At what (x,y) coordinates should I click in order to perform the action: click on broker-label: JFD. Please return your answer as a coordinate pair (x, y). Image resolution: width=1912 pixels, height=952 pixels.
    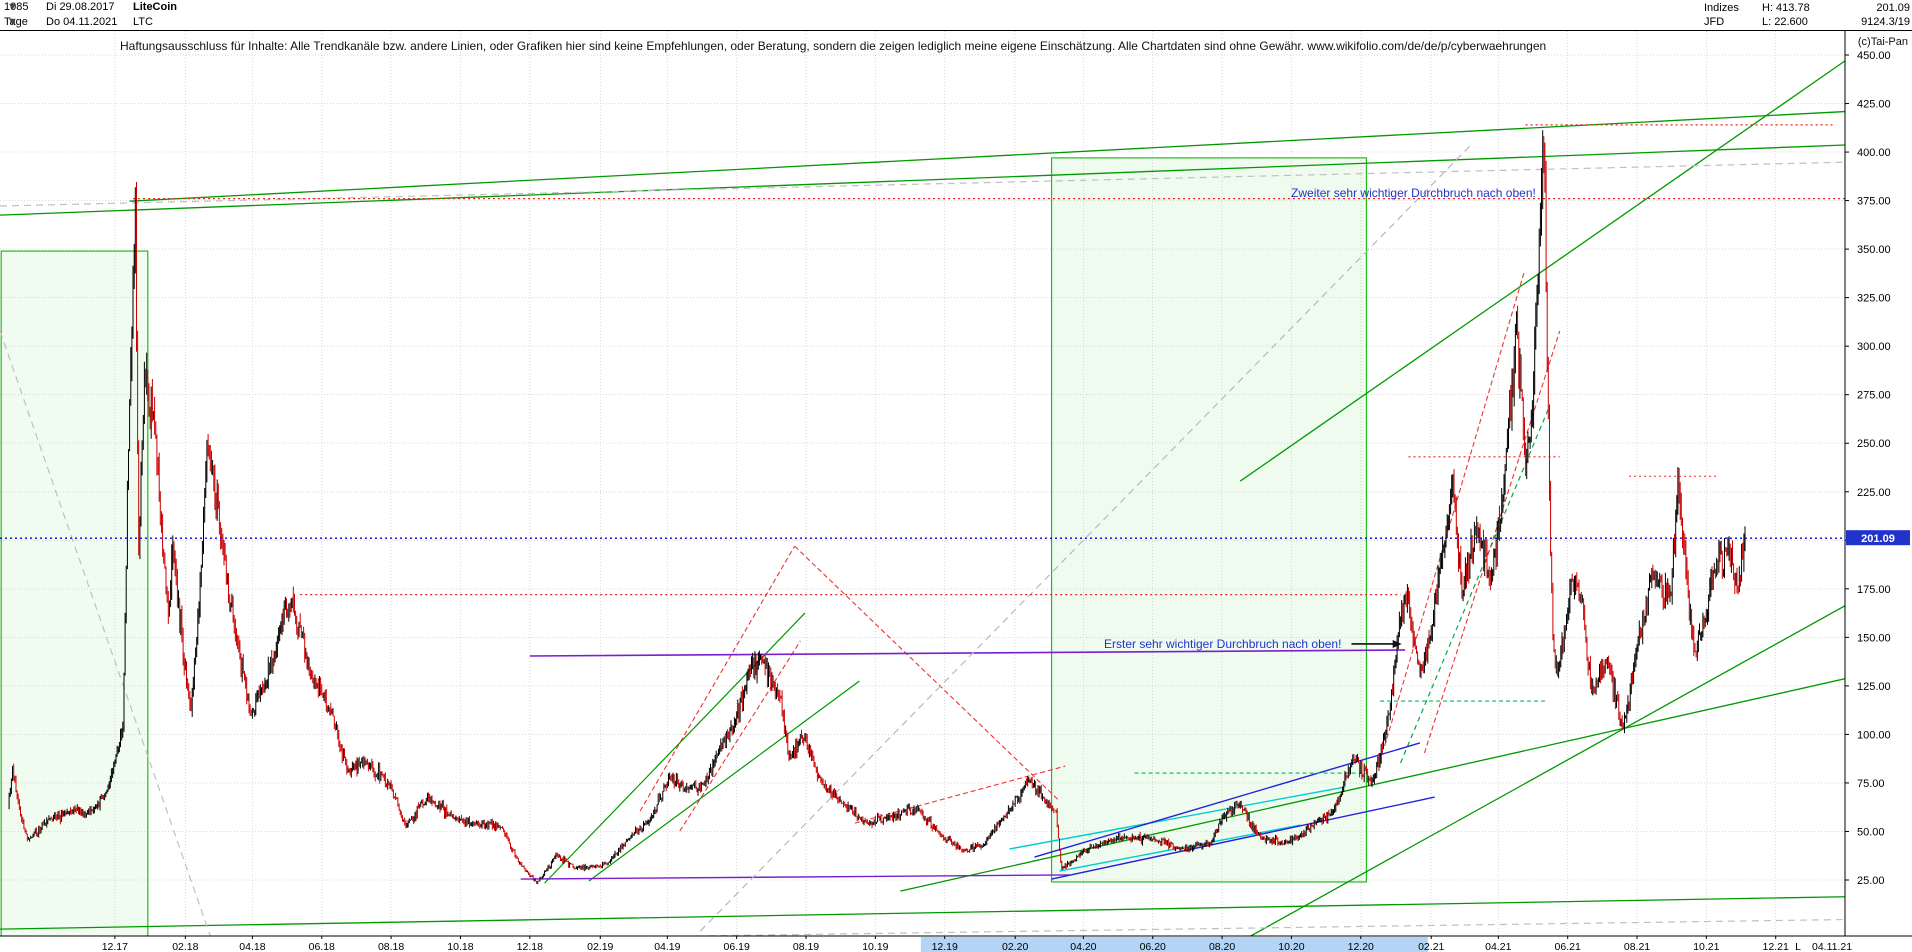
    Looking at the image, I should click on (1714, 22).